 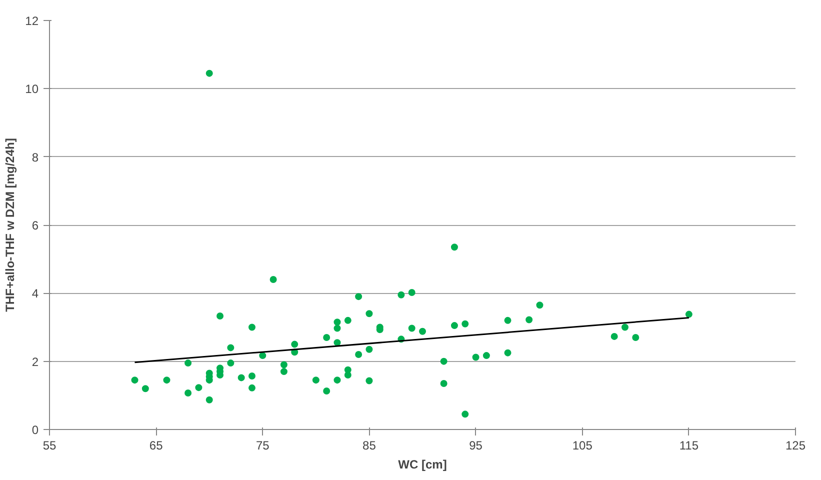 What do you see at coordinates (32, 89) in the screenshot?
I see `y-tick-label: 10` at bounding box center [32, 89].